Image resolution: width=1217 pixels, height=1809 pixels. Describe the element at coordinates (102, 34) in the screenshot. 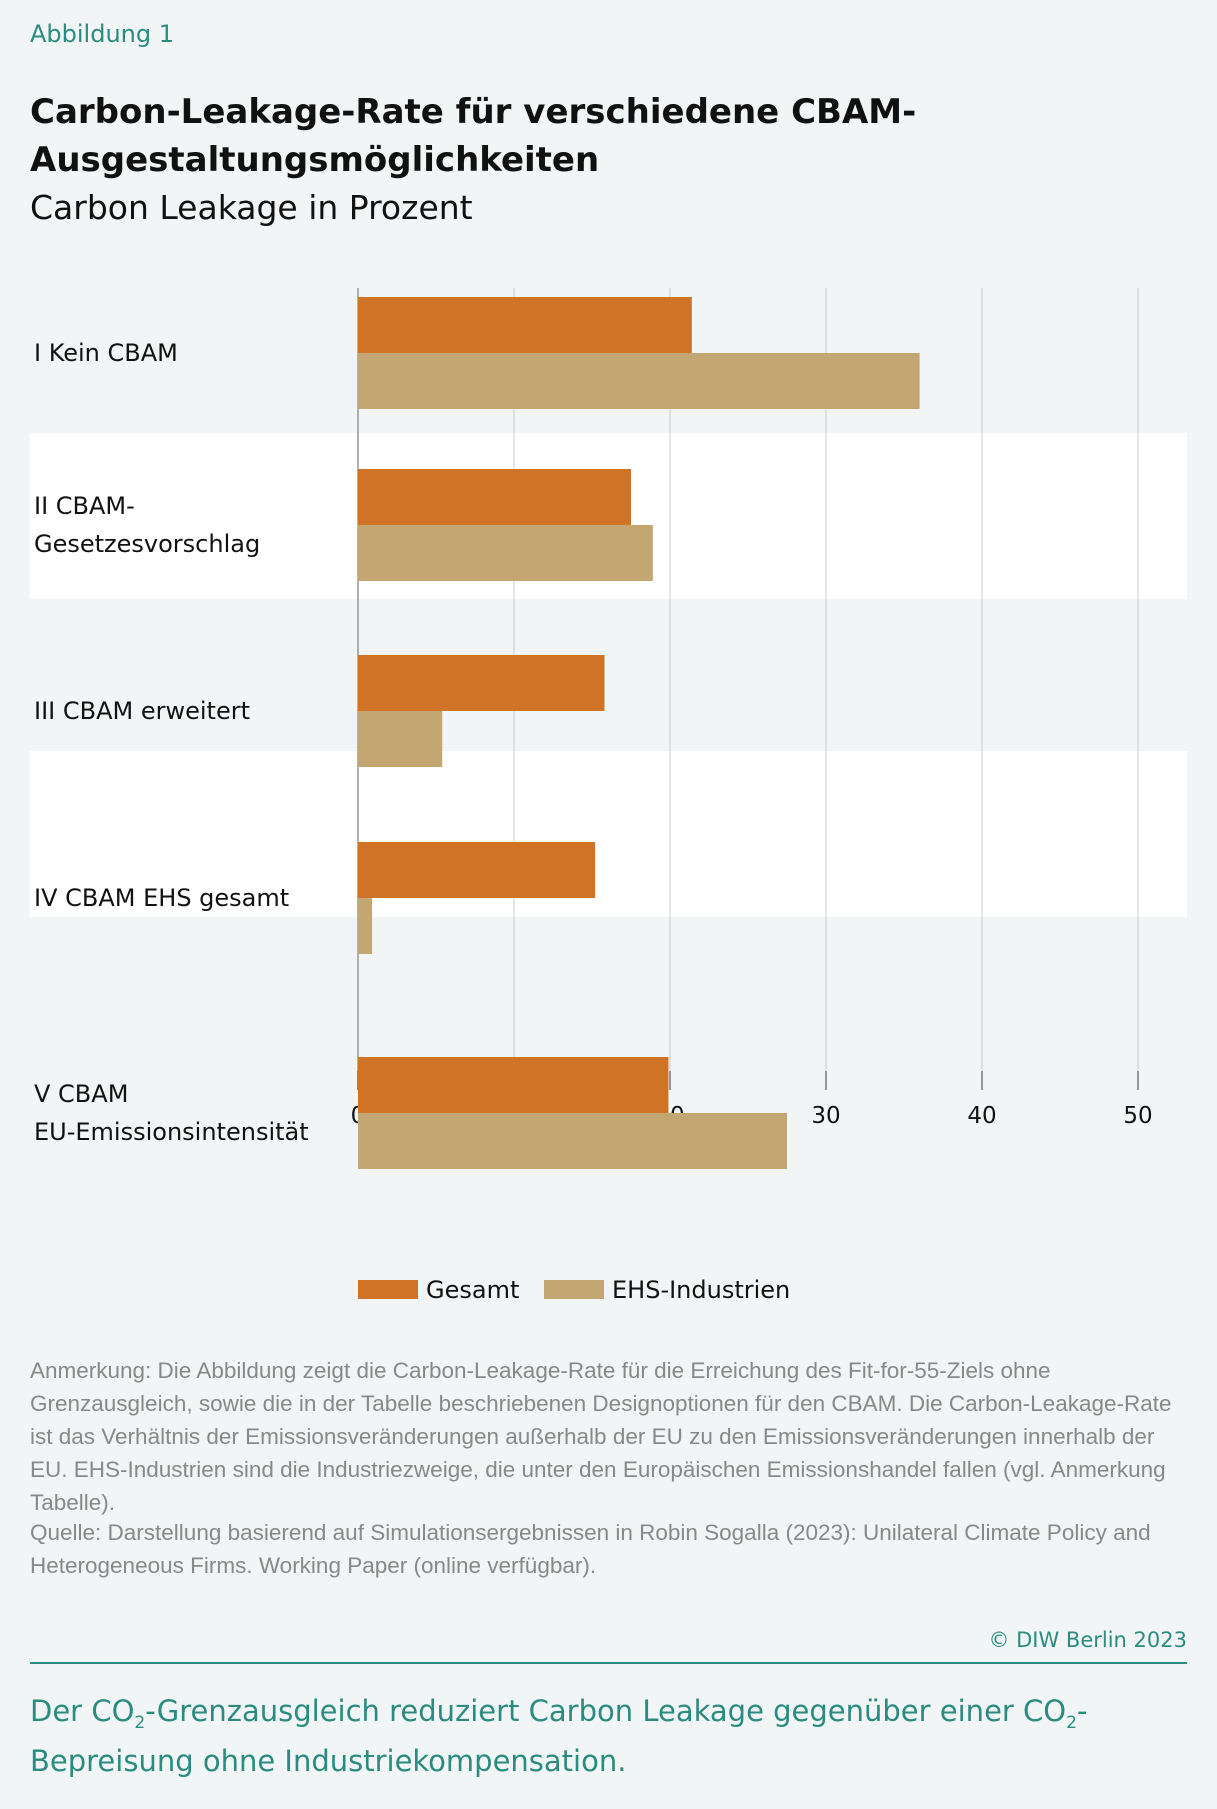

I see `figure-label: Abbildung 1` at that location.